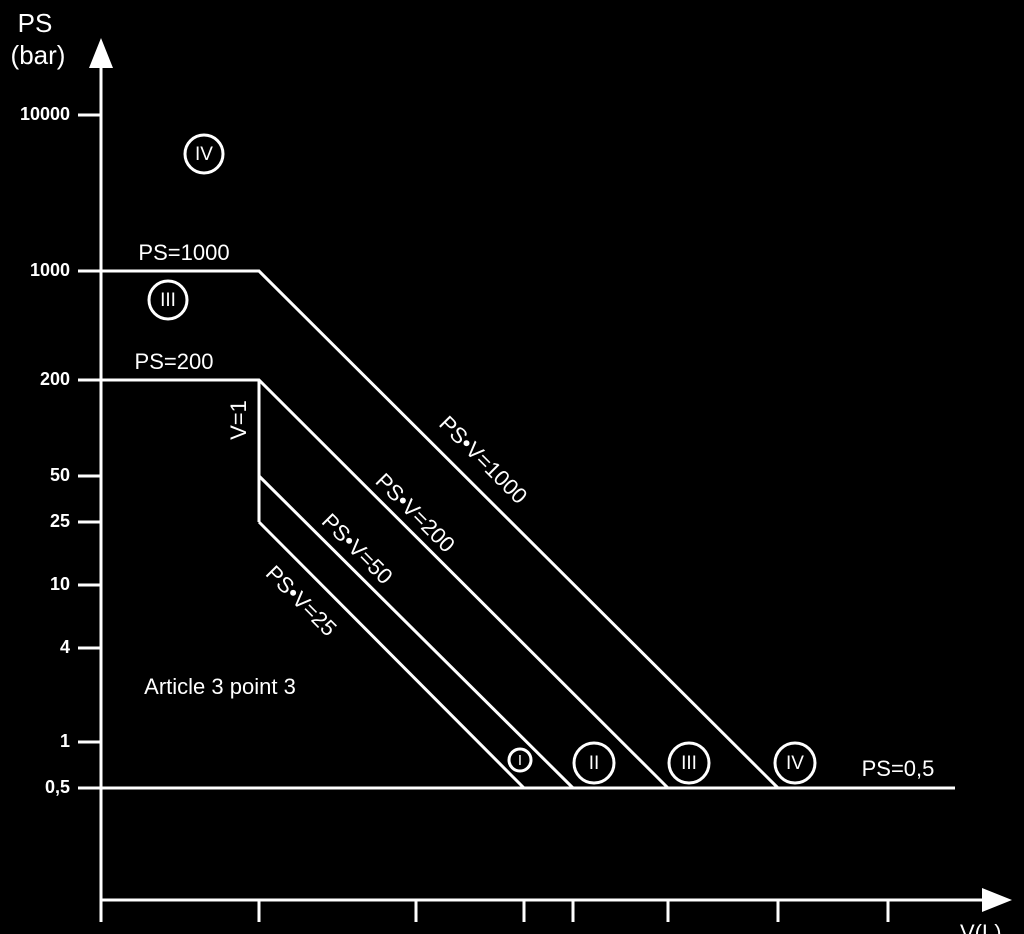 The image size is (1024, 934). What do you see at coordinates (174, 361) in the screenshot?
I see `line-label: PS=200` at bounding box center [174, 361].